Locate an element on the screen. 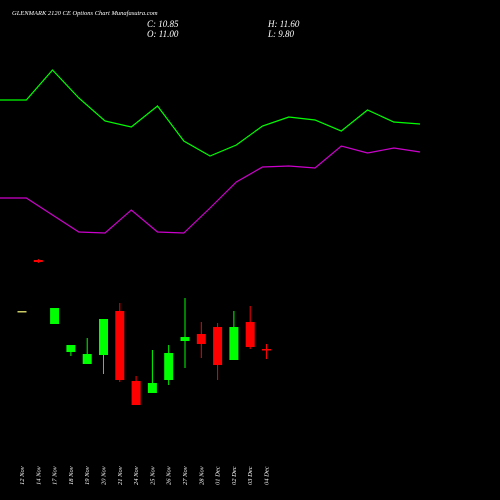 The image size is (500, 500). high-label: H: 11.60 is located at coordinates (283, 24).